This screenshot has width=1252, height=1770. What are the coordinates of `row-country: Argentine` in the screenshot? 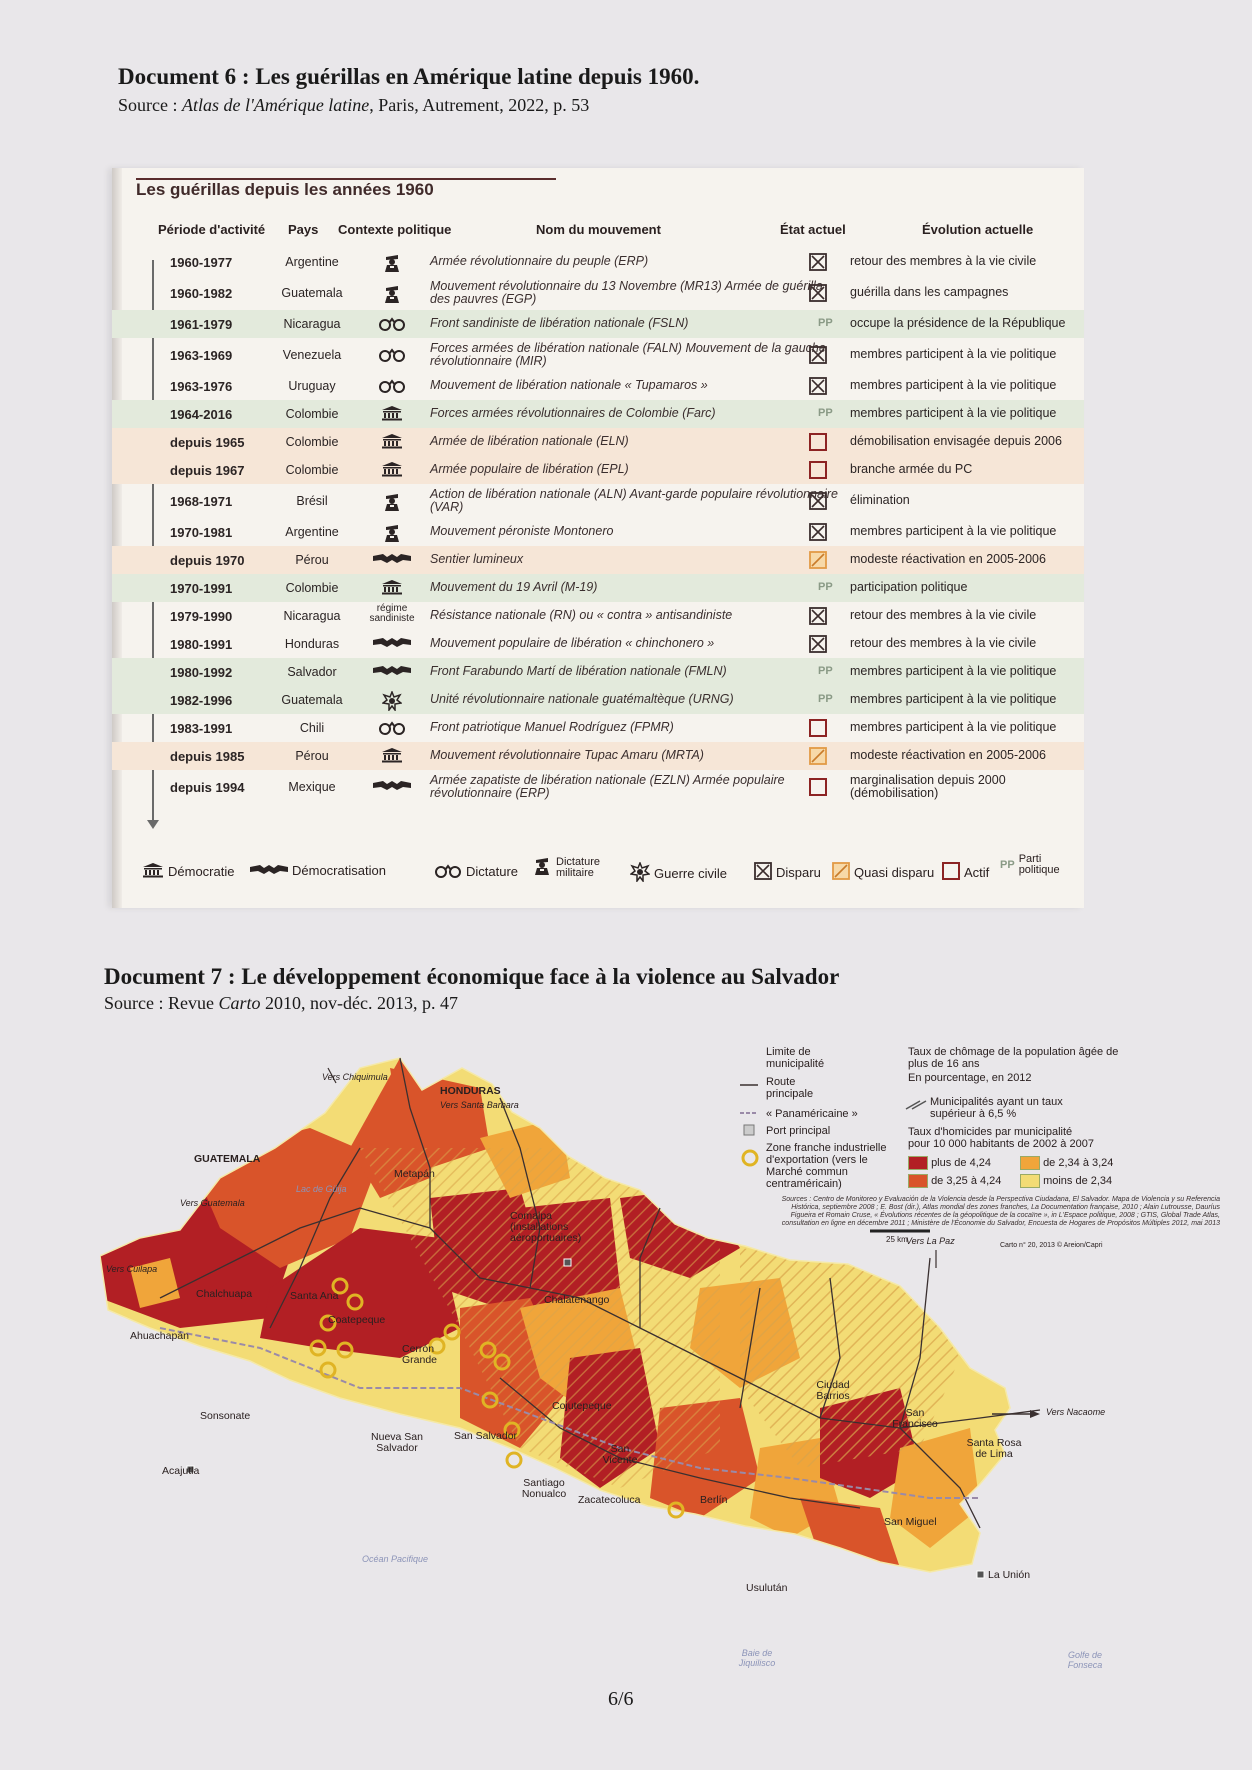 It's located at (312, 532).